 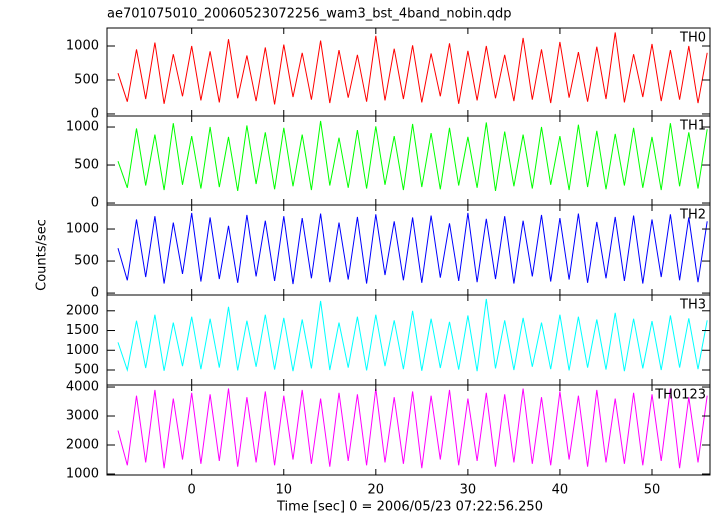 I want to click on x-tick-label: 40, so click(x=560, y=490).